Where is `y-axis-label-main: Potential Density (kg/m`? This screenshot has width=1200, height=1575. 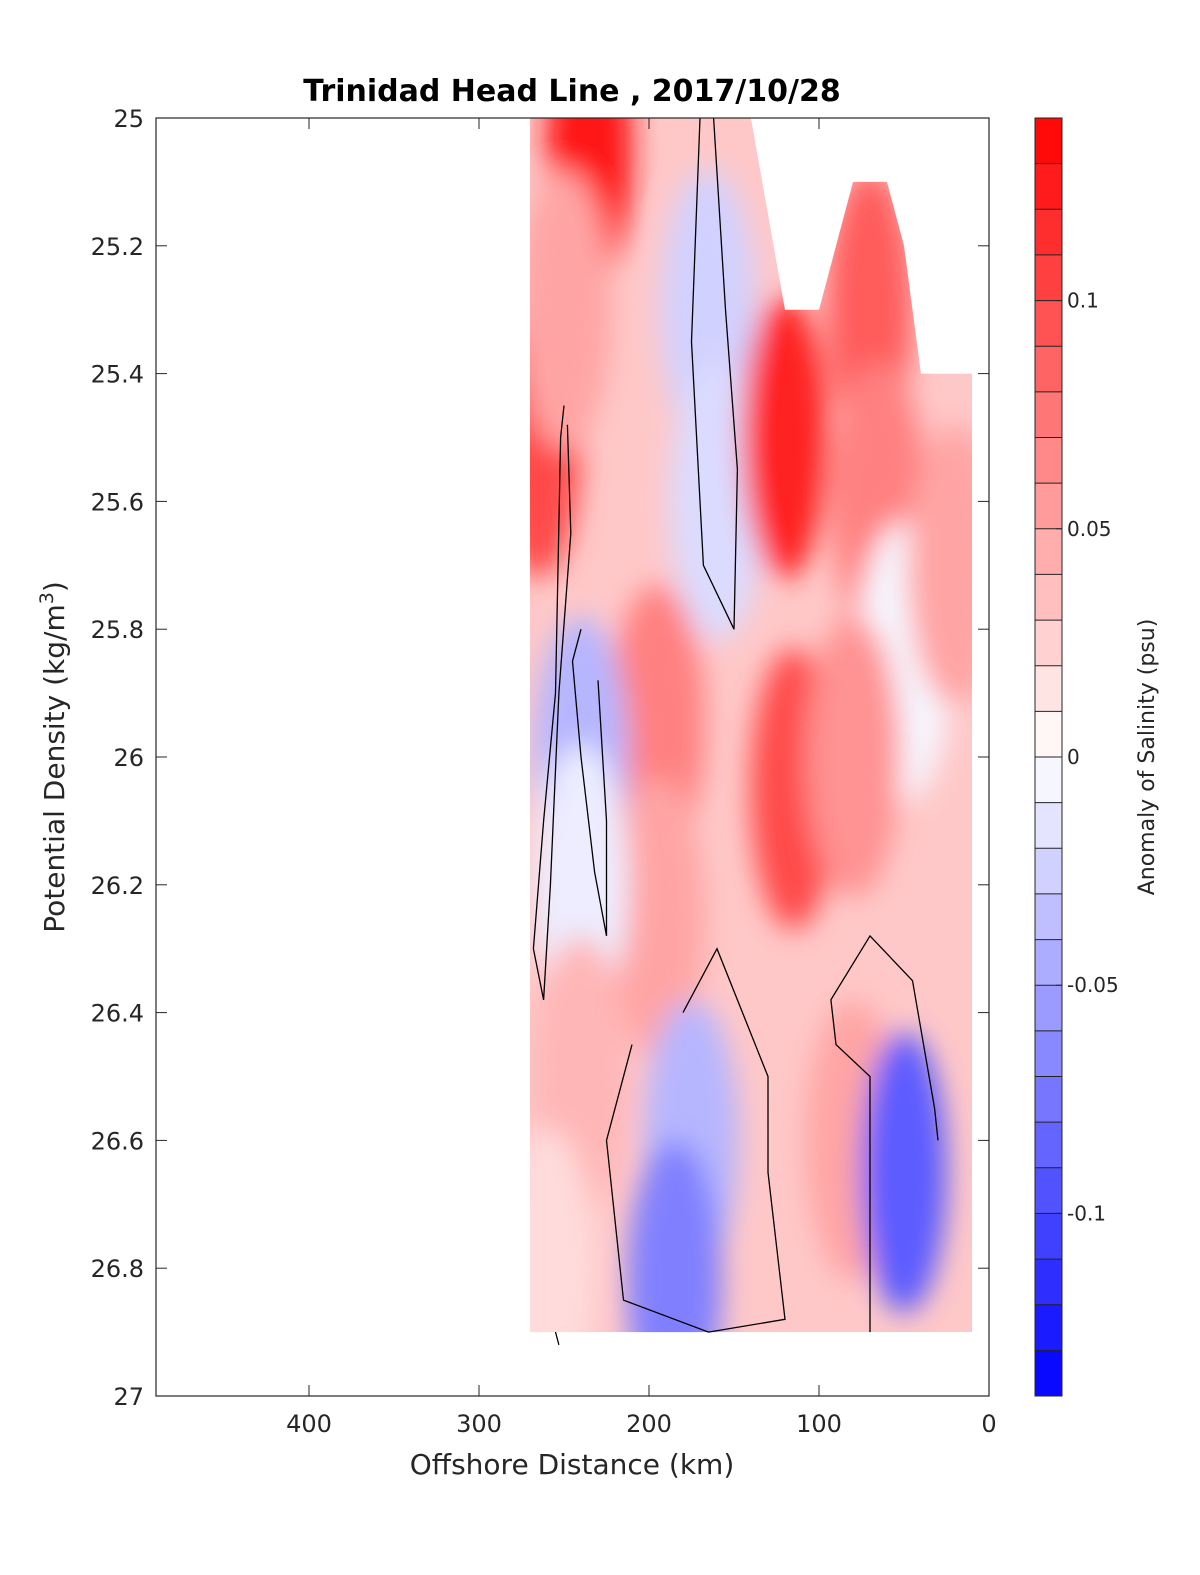
y-axis-label-main: Potential Density (kg/m is located at coordinates (54, 768).